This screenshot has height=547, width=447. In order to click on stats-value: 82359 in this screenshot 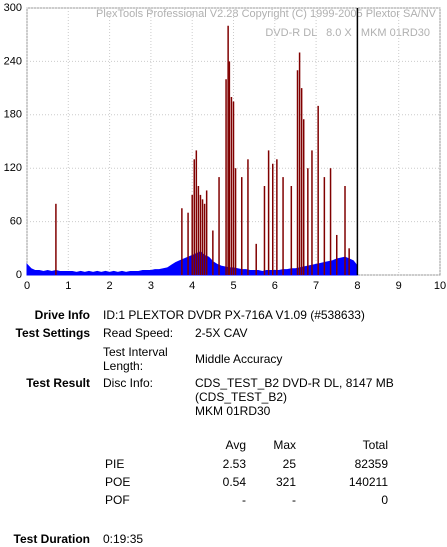, I will do `click(371, 464)`.